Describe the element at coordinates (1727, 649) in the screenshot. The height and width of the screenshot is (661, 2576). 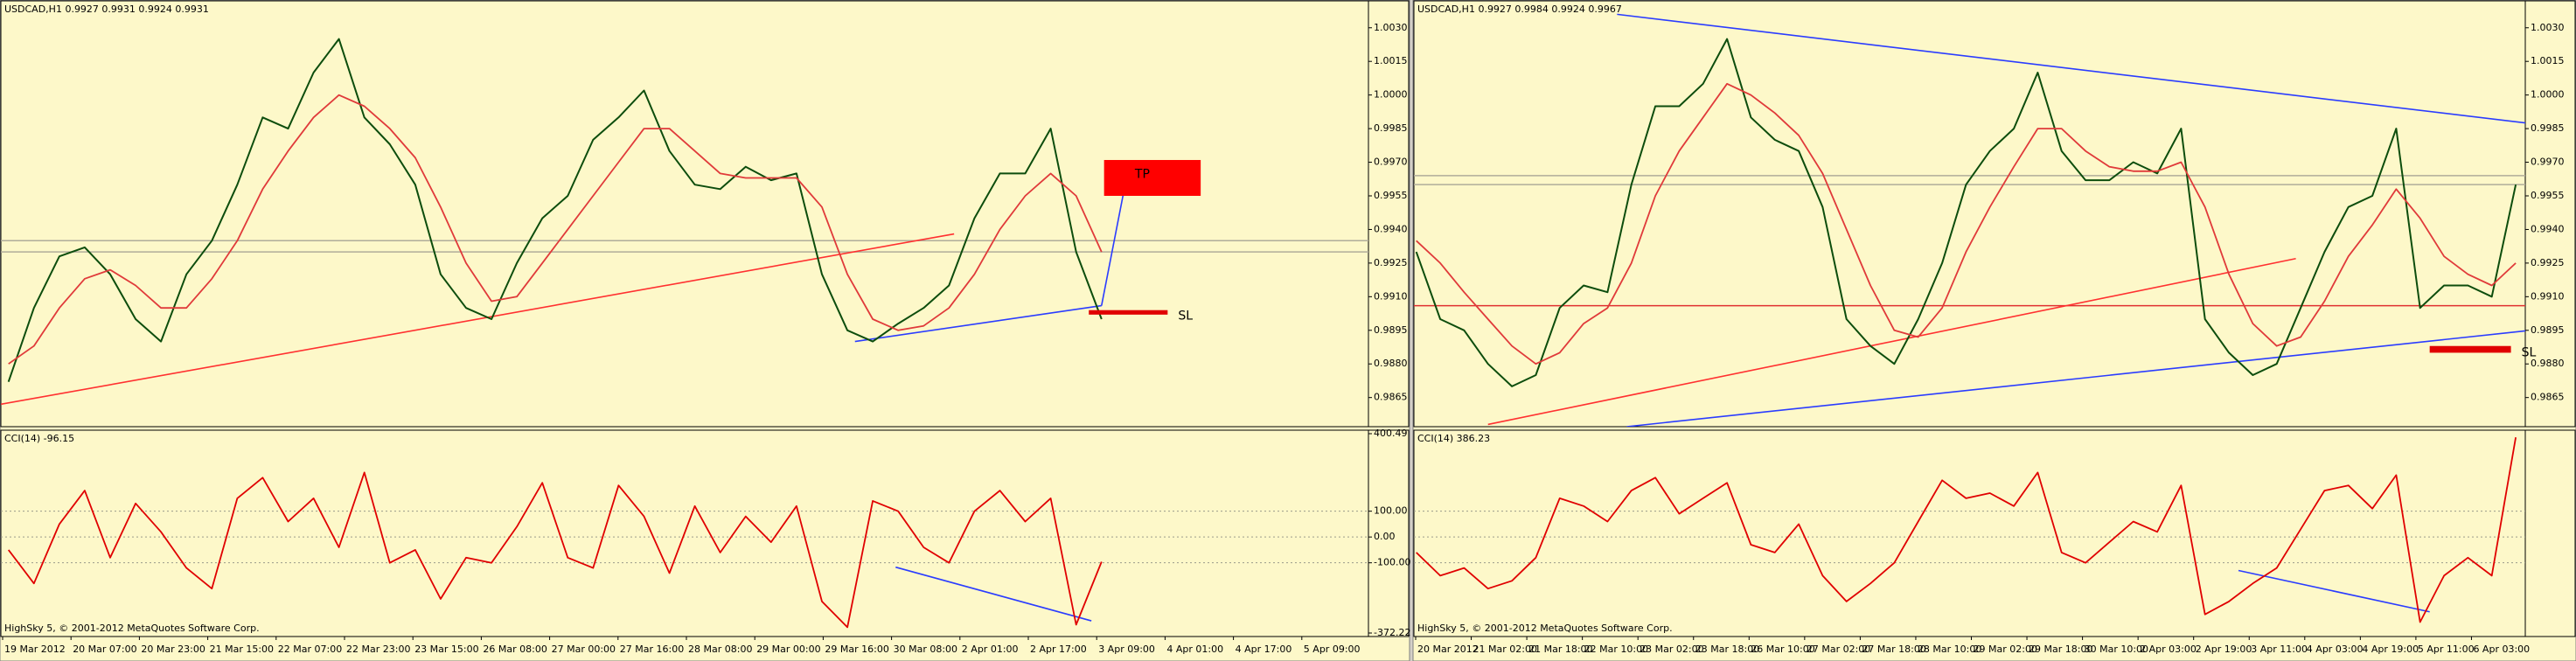
I see `time-label: 23 Mar 18:00` at that location.